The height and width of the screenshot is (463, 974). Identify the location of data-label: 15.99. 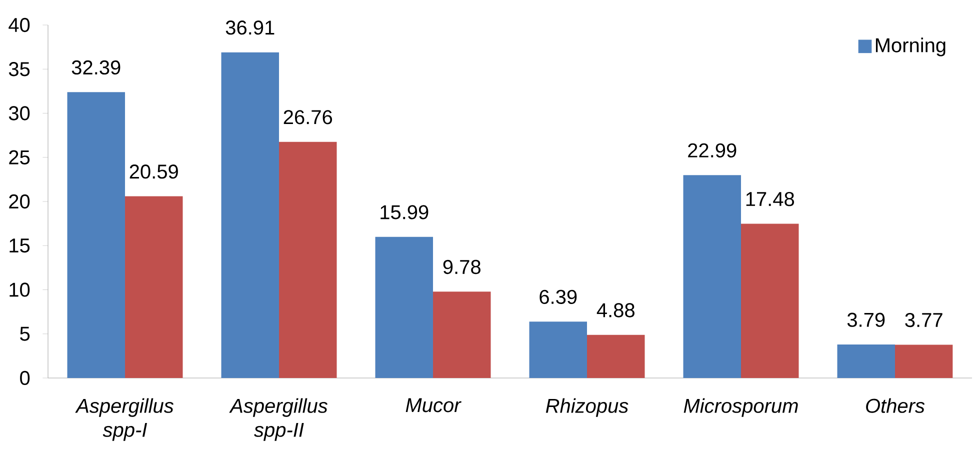
(404, 212).